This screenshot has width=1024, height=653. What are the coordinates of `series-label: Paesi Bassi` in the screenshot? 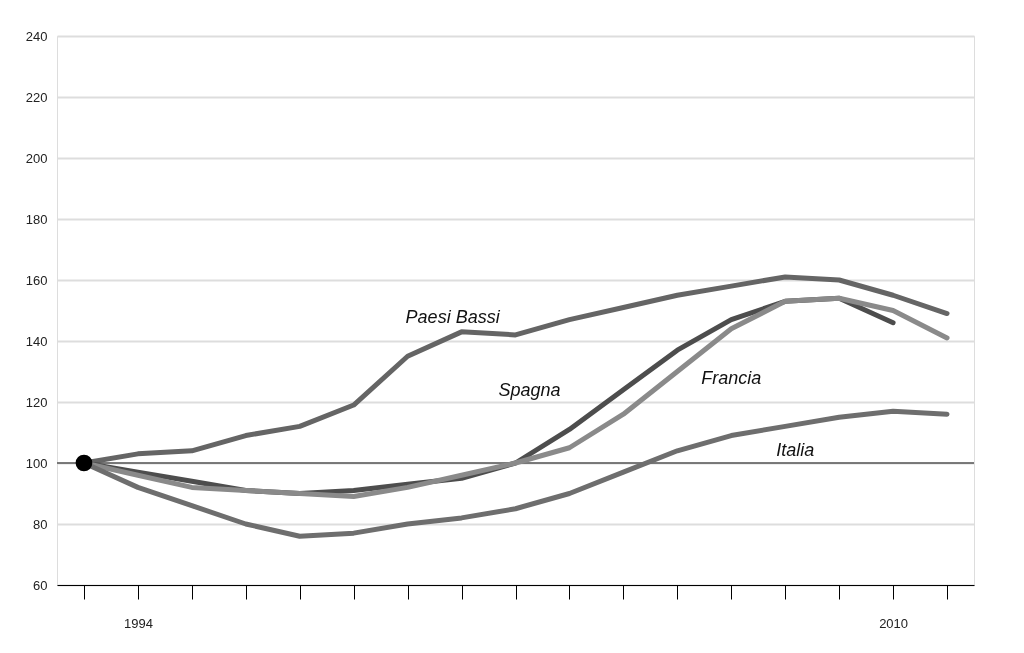 It's located at (453, 317).